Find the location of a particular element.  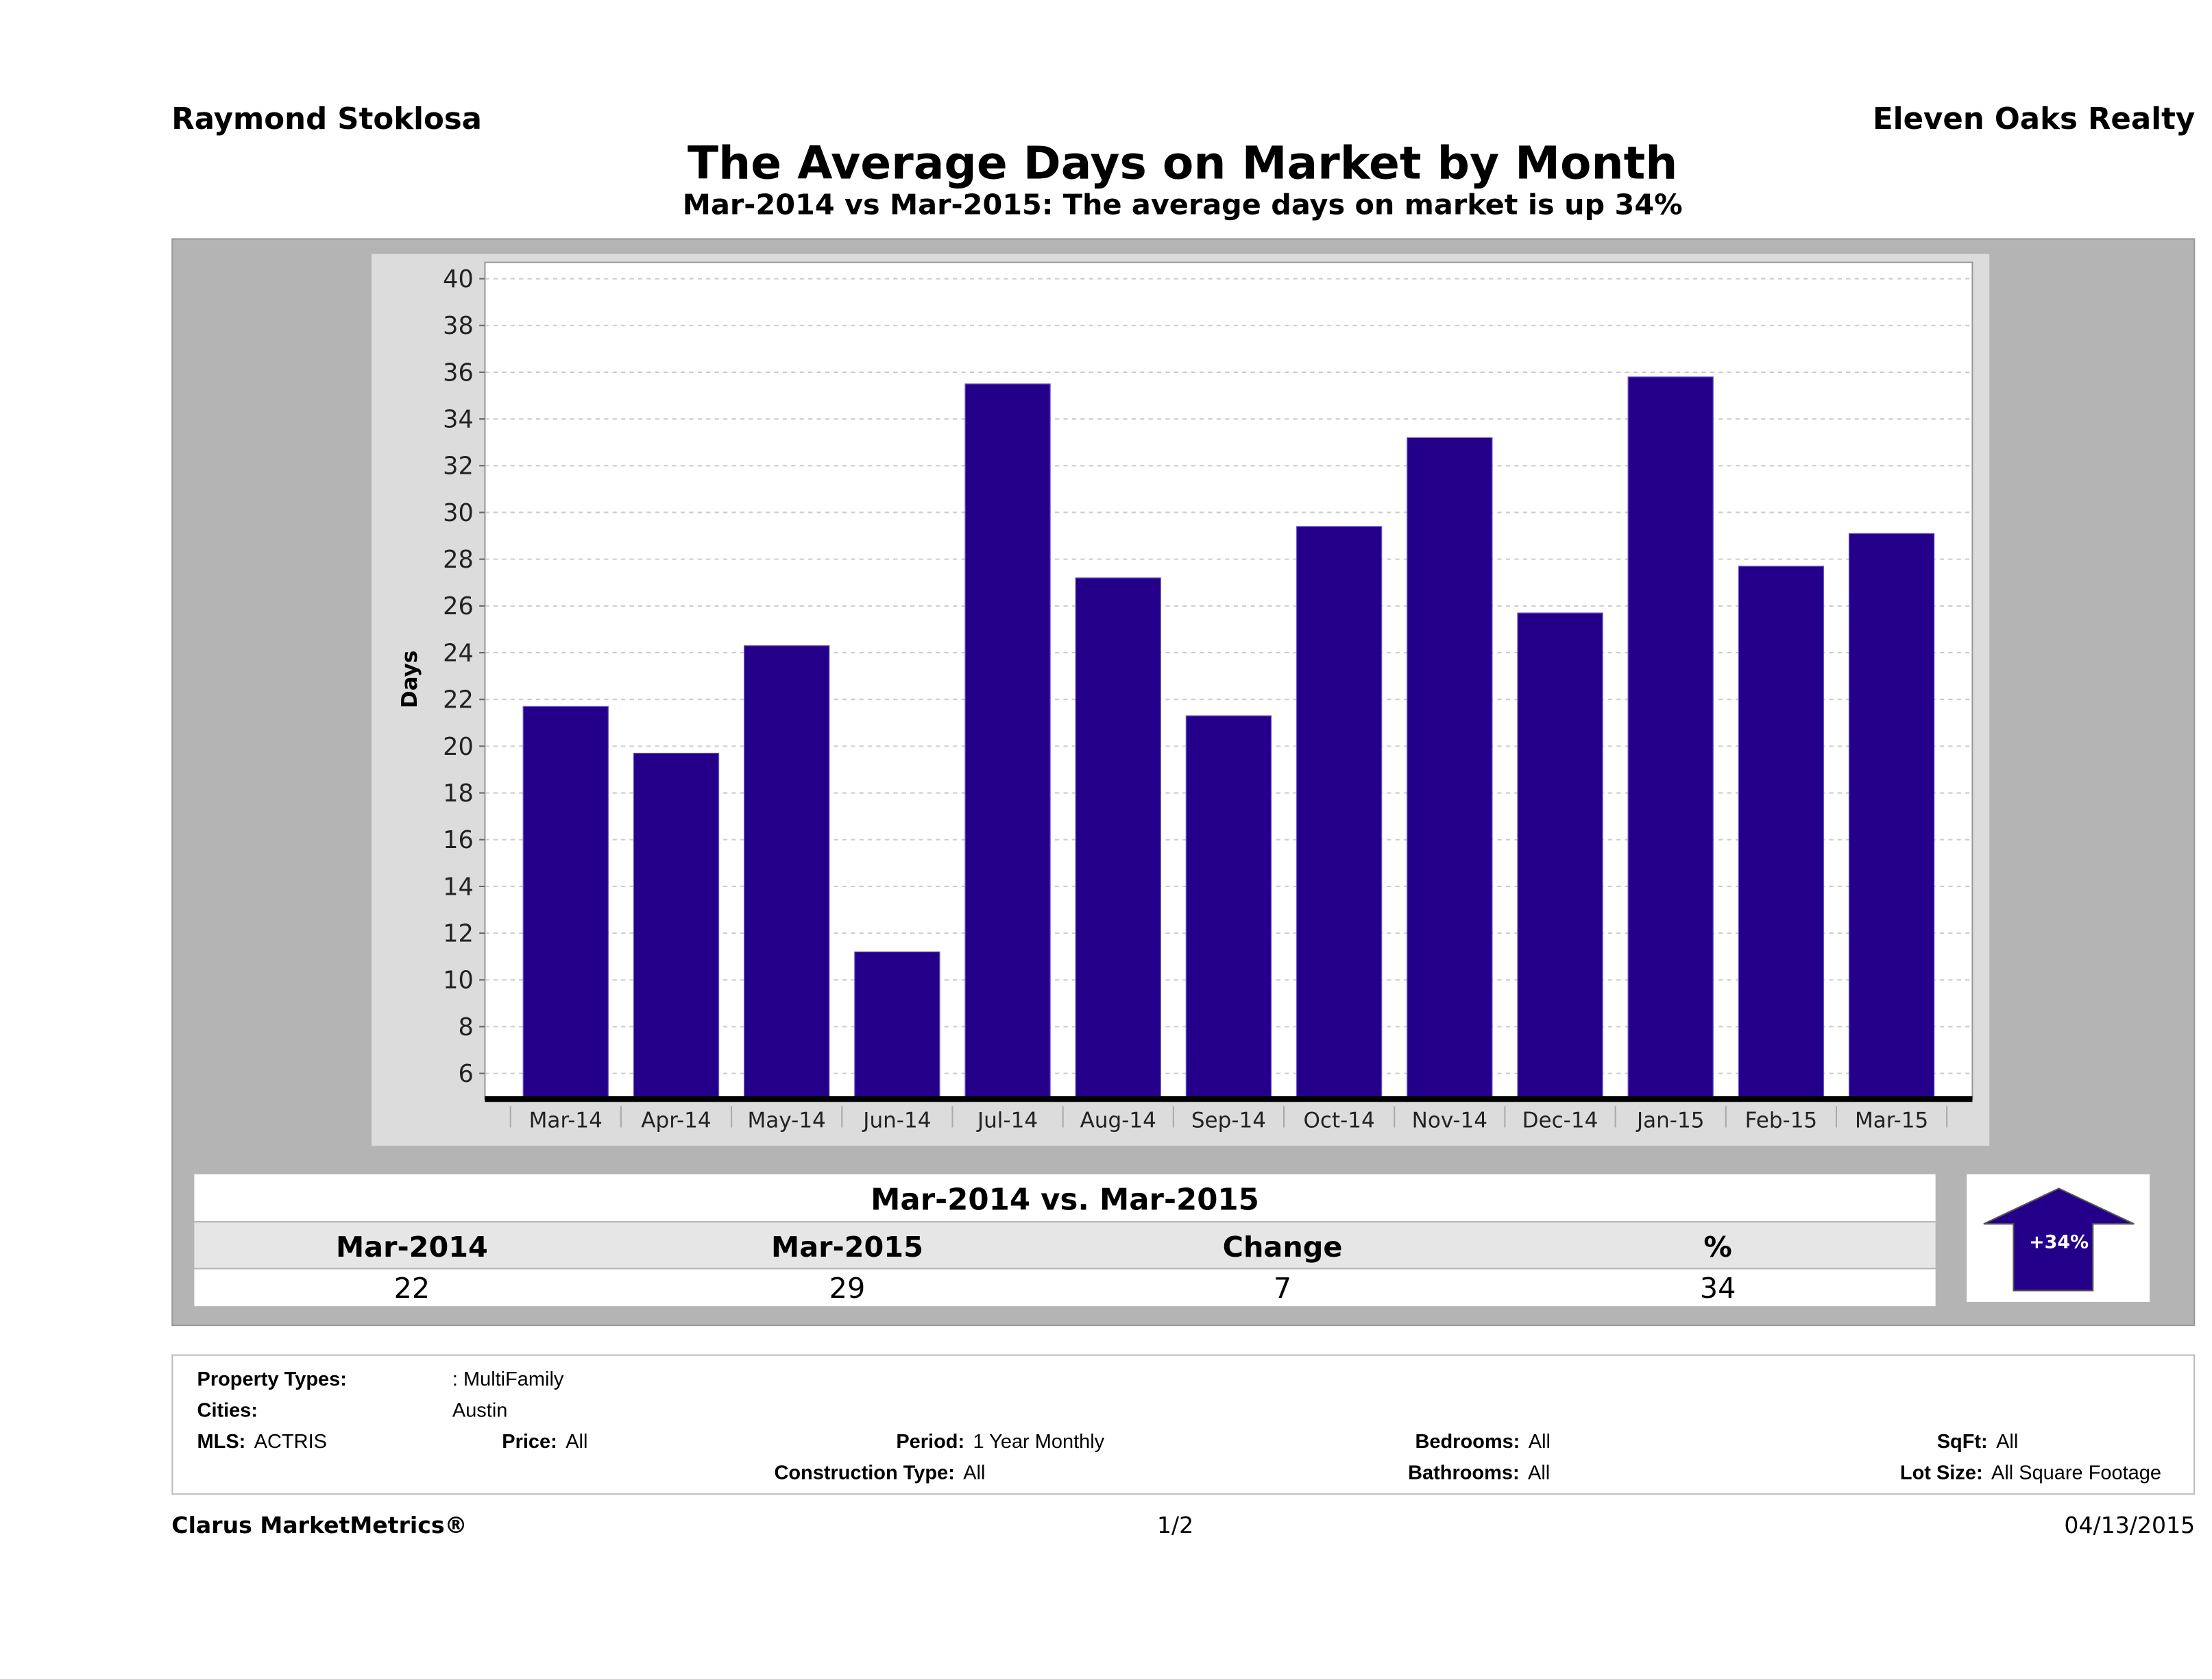

header-end: Mar-2015 is located at coordinates (847, 1246).